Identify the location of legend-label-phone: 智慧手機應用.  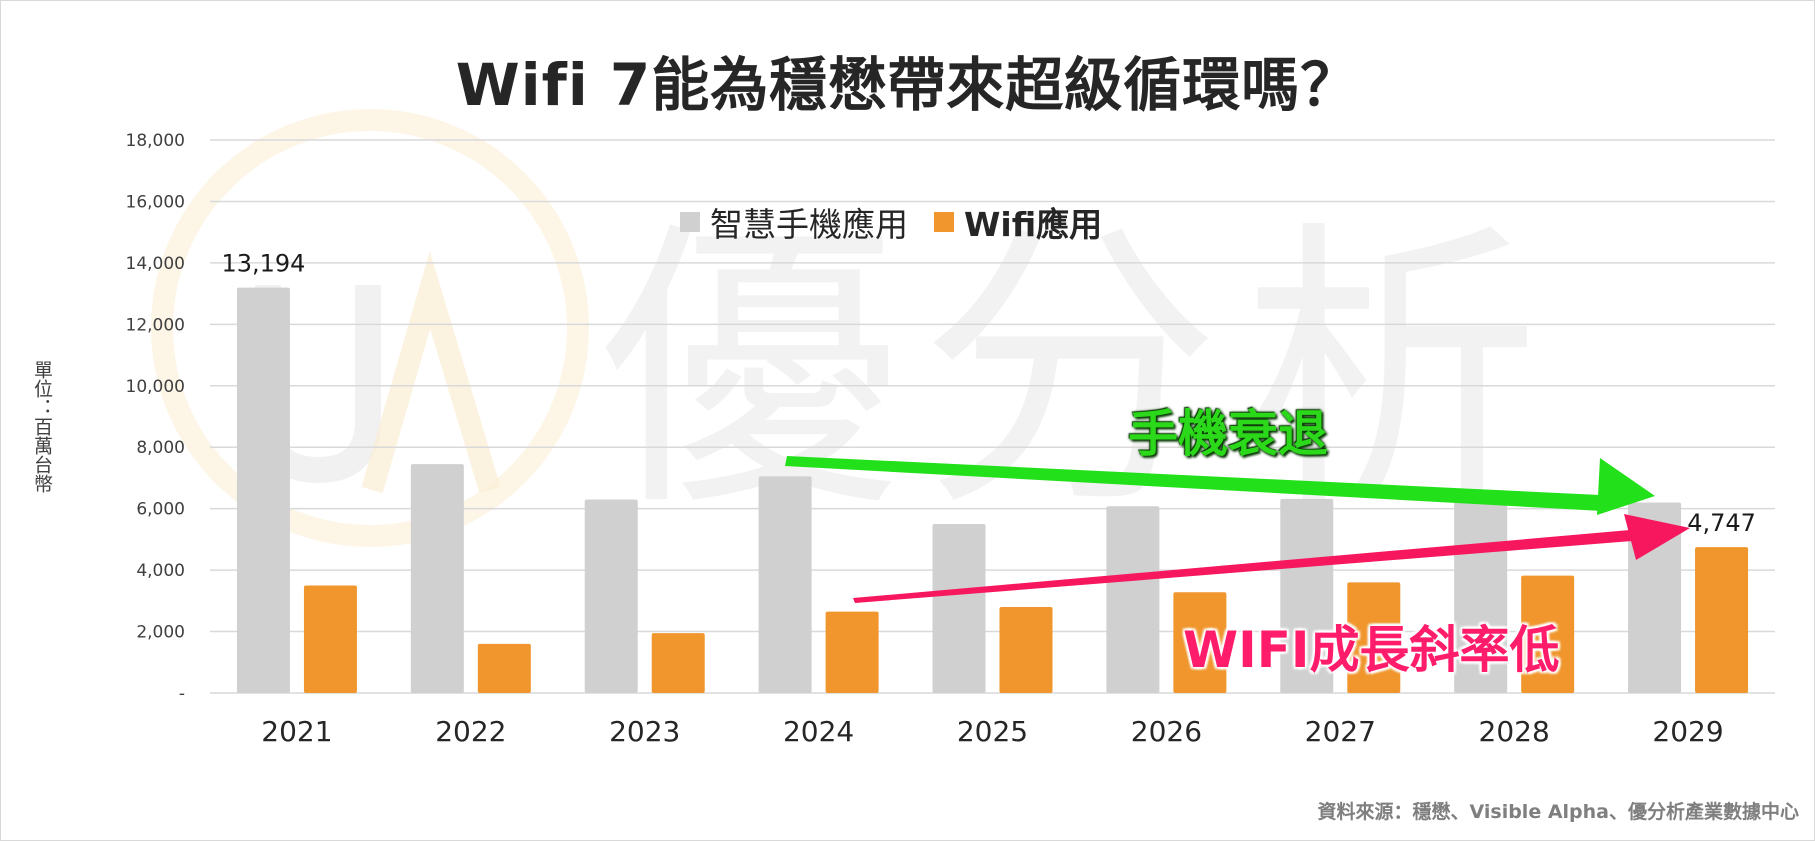
(809, 224).